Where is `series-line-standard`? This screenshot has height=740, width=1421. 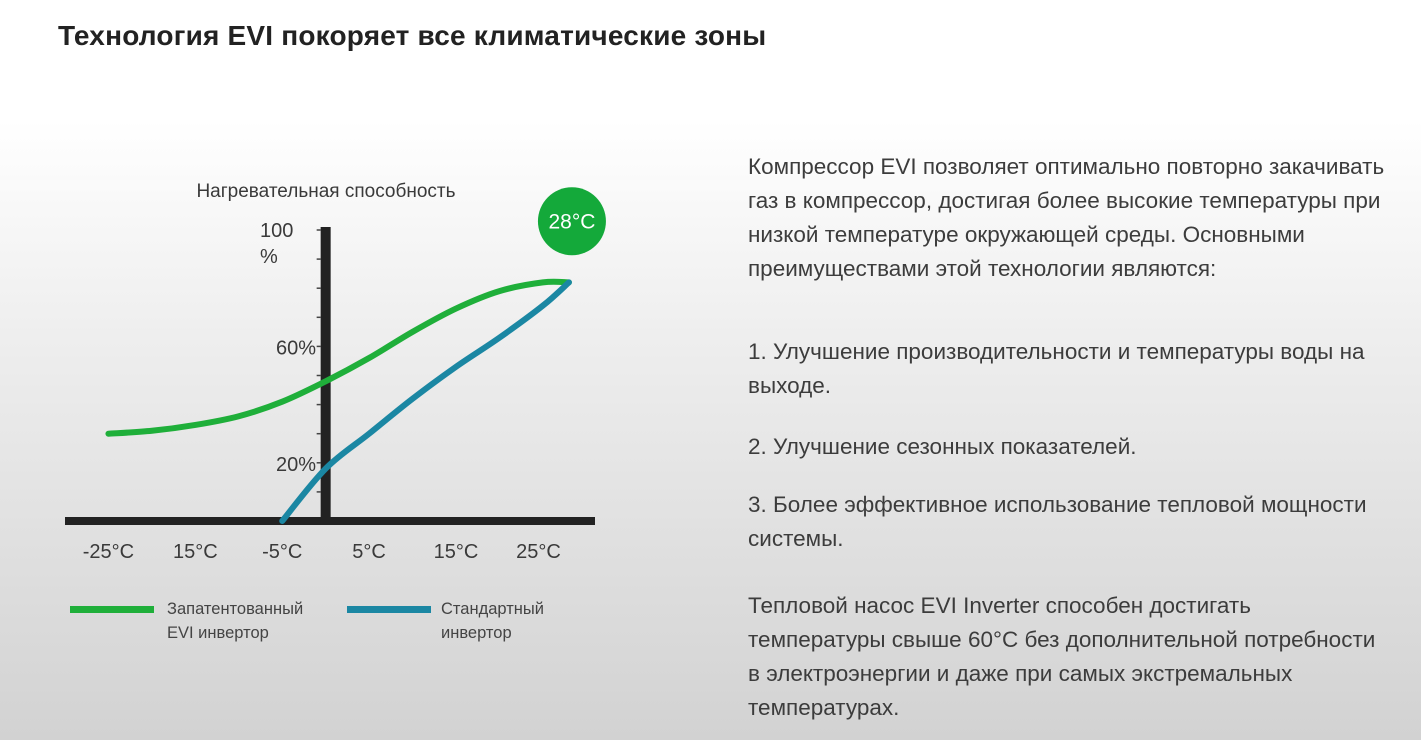
series-line-standard is located at coordinates (425, 401).